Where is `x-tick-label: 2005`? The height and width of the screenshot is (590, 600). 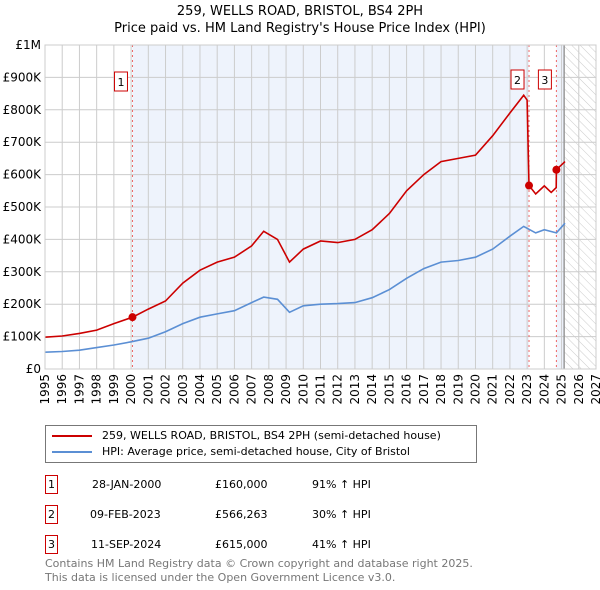
x-tick-label: 2005 is located at coordinates (217, 389).